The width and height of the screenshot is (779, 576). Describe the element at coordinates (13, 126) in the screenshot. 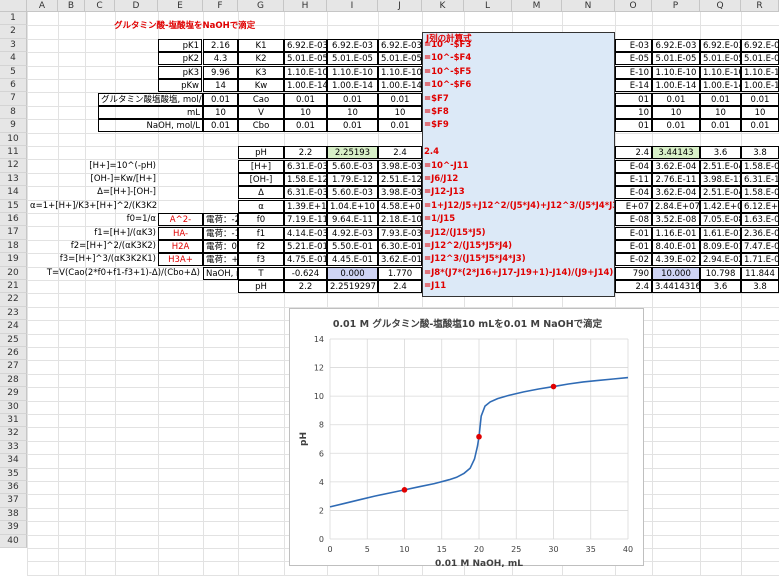

I see `row-header-9: 9` at that location.